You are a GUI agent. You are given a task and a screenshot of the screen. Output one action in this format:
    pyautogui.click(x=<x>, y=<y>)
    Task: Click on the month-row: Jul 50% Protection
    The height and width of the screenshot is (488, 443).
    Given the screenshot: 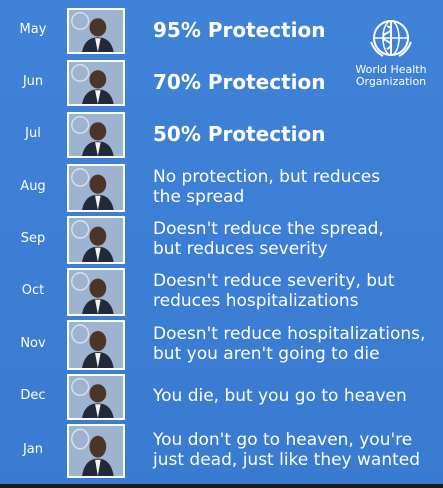 What is the action you would take?
    pyautogui.click(x=221, y=135)
    